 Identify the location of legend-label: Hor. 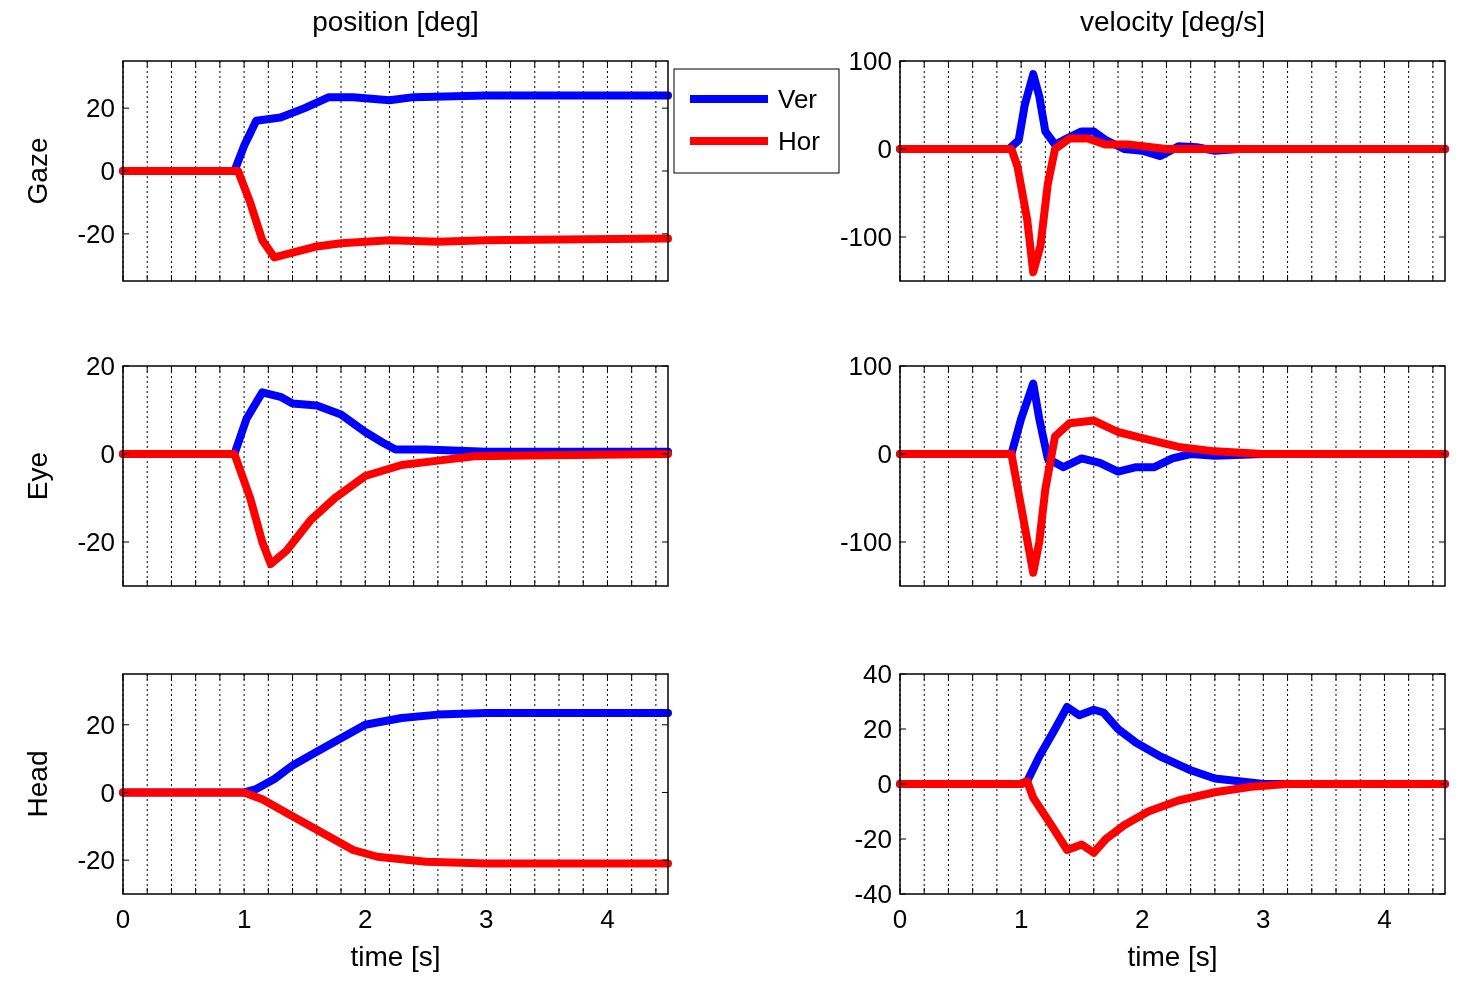
(799, 141).